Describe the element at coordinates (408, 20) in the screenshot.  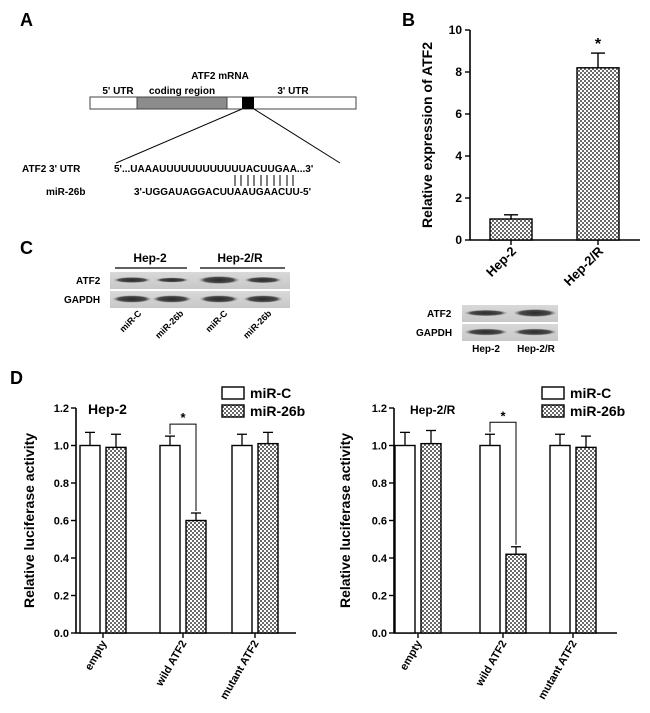
I see `panel-label-b: B` at that location.